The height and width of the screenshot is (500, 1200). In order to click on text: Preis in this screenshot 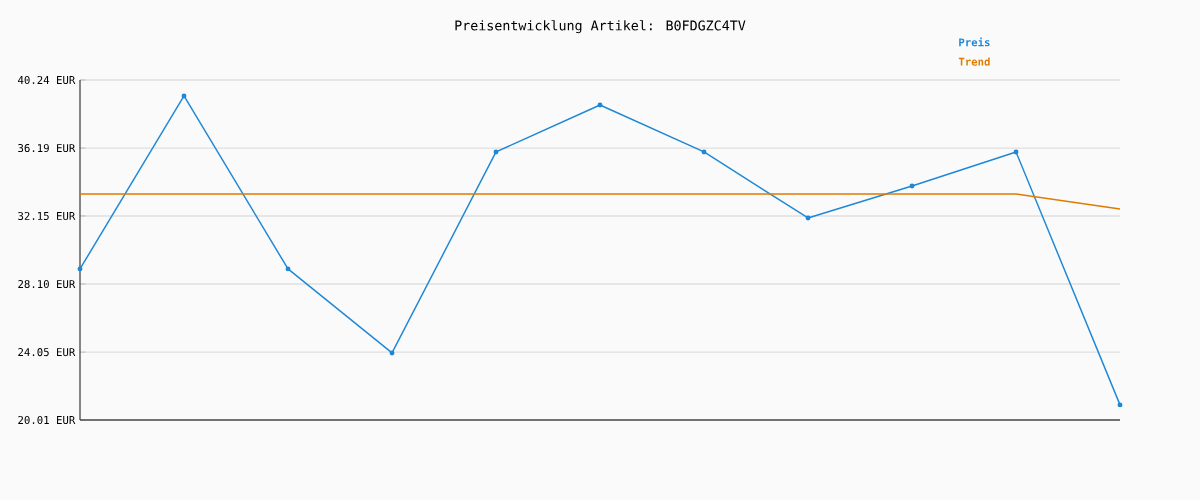, I will do `click(974, 42)`.